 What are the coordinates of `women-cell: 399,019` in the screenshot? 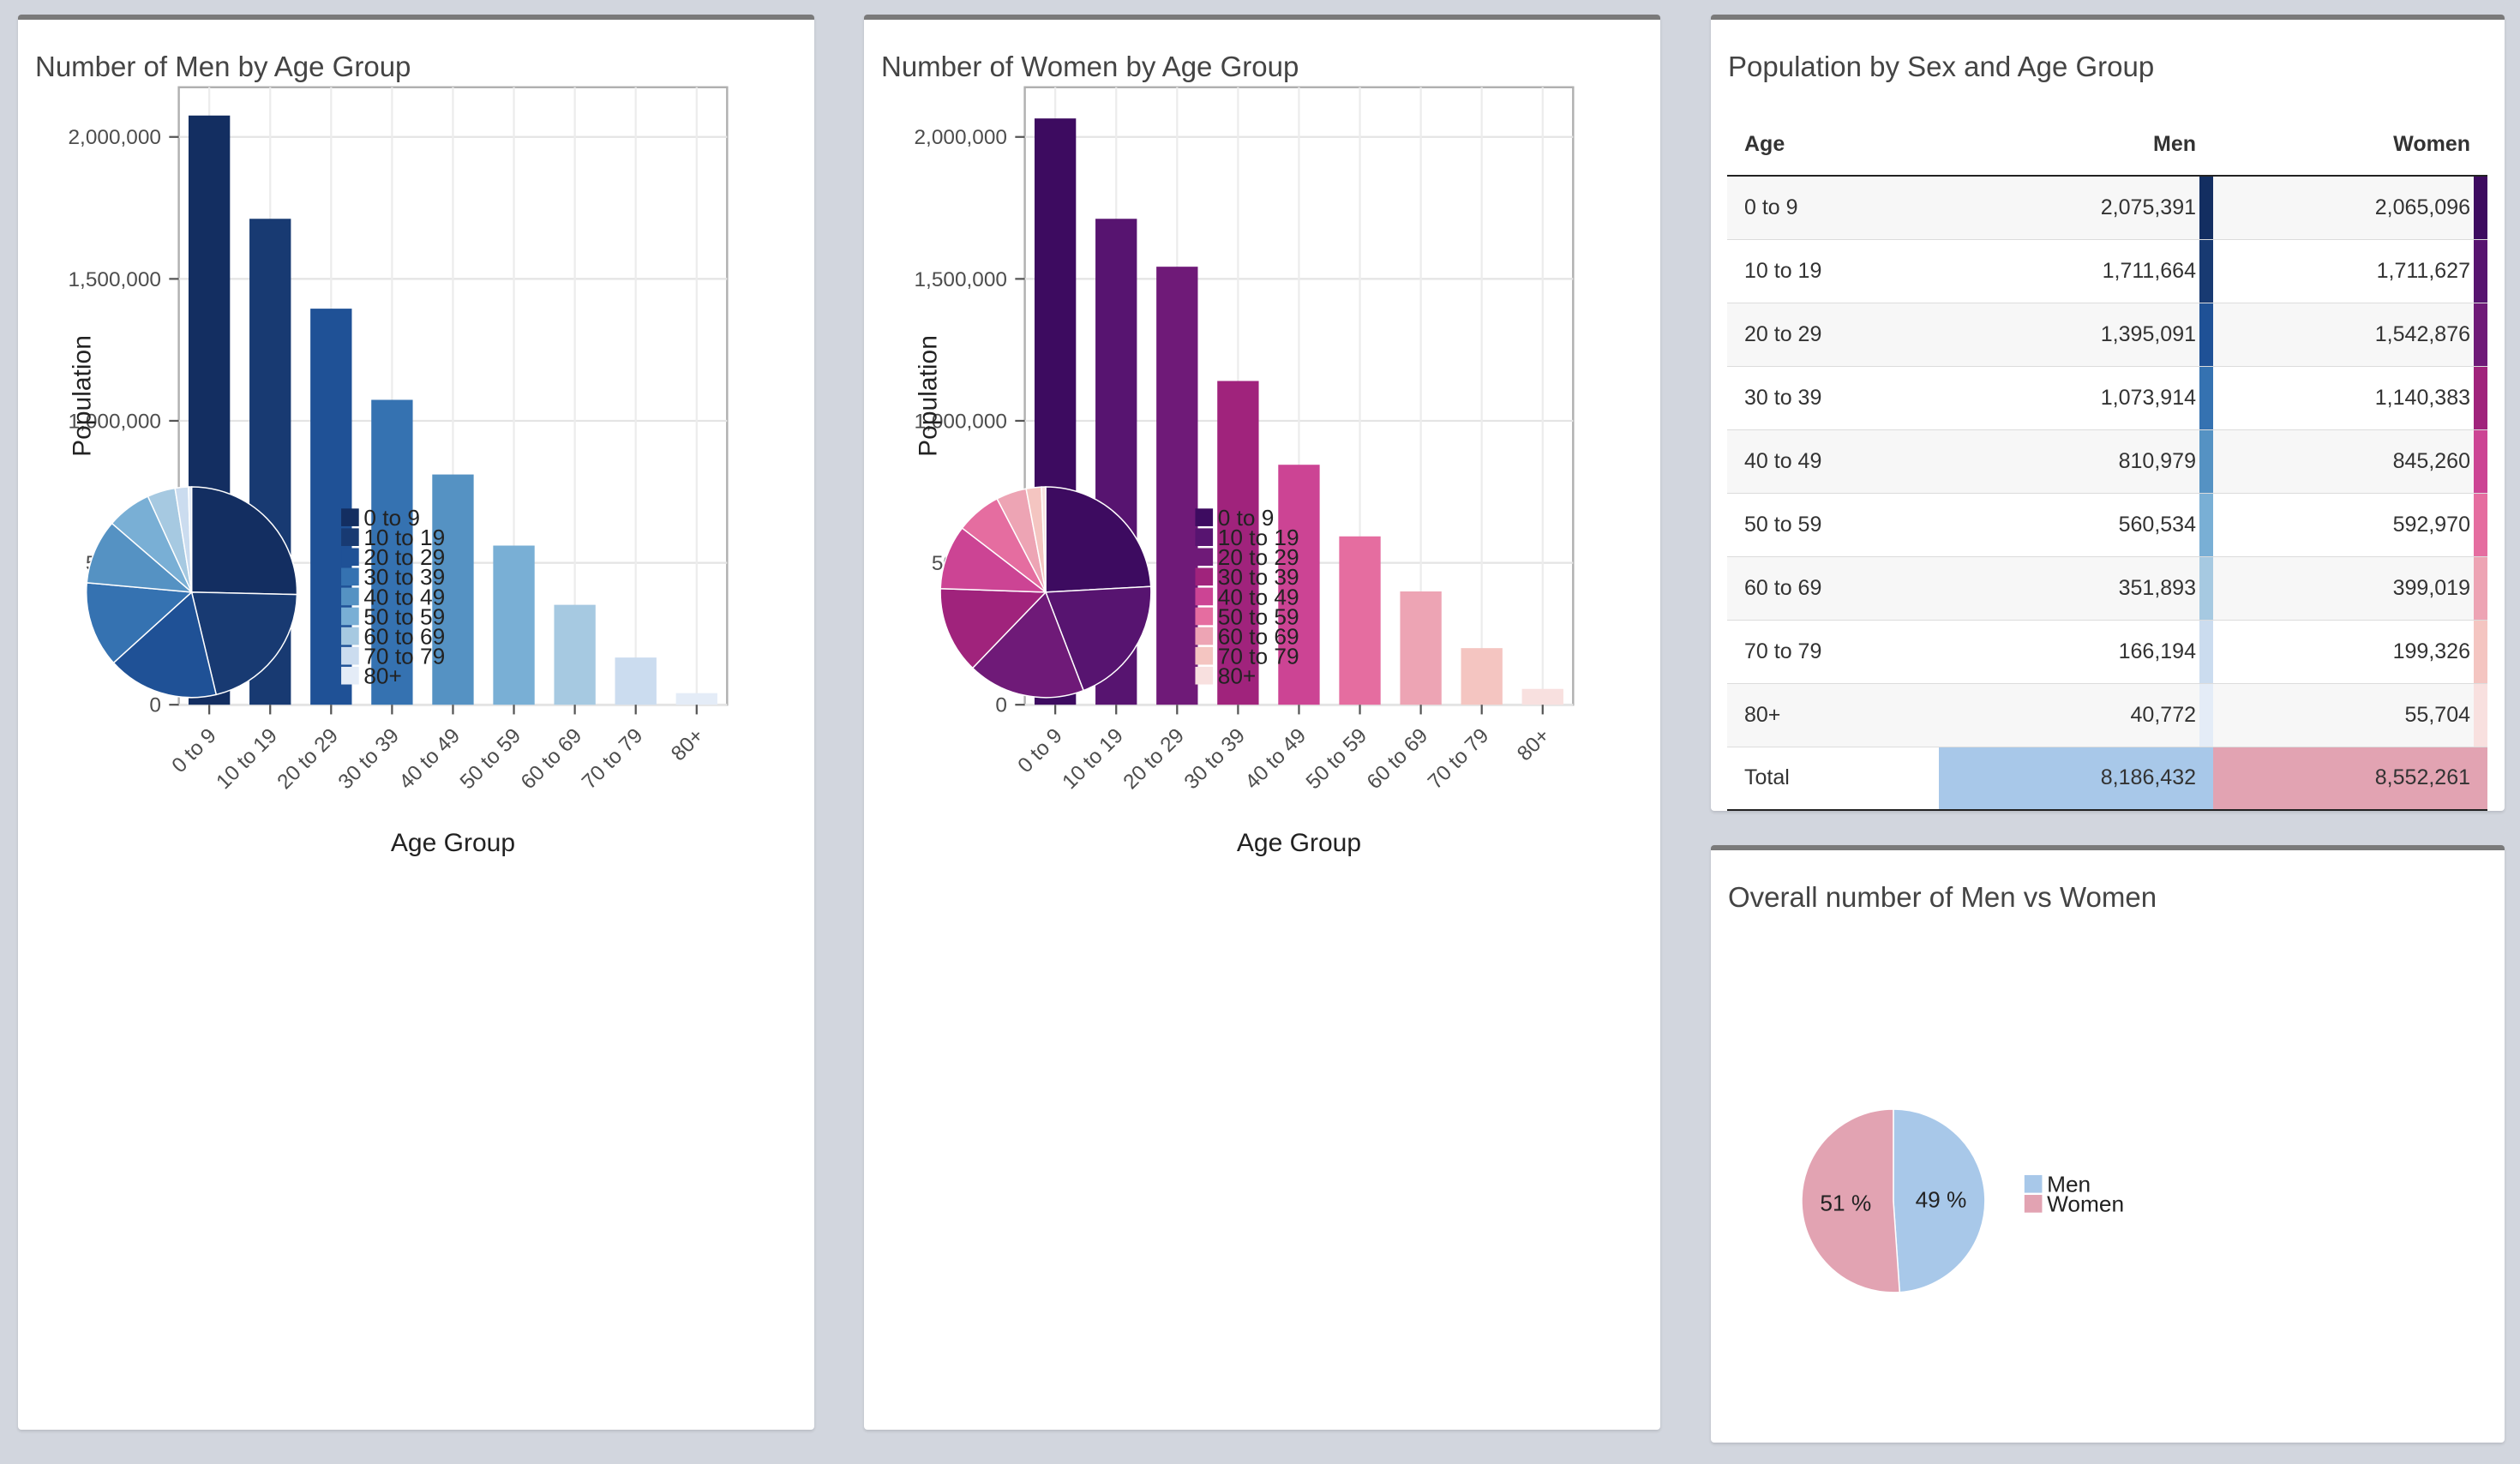 It's located at (2350, 587).